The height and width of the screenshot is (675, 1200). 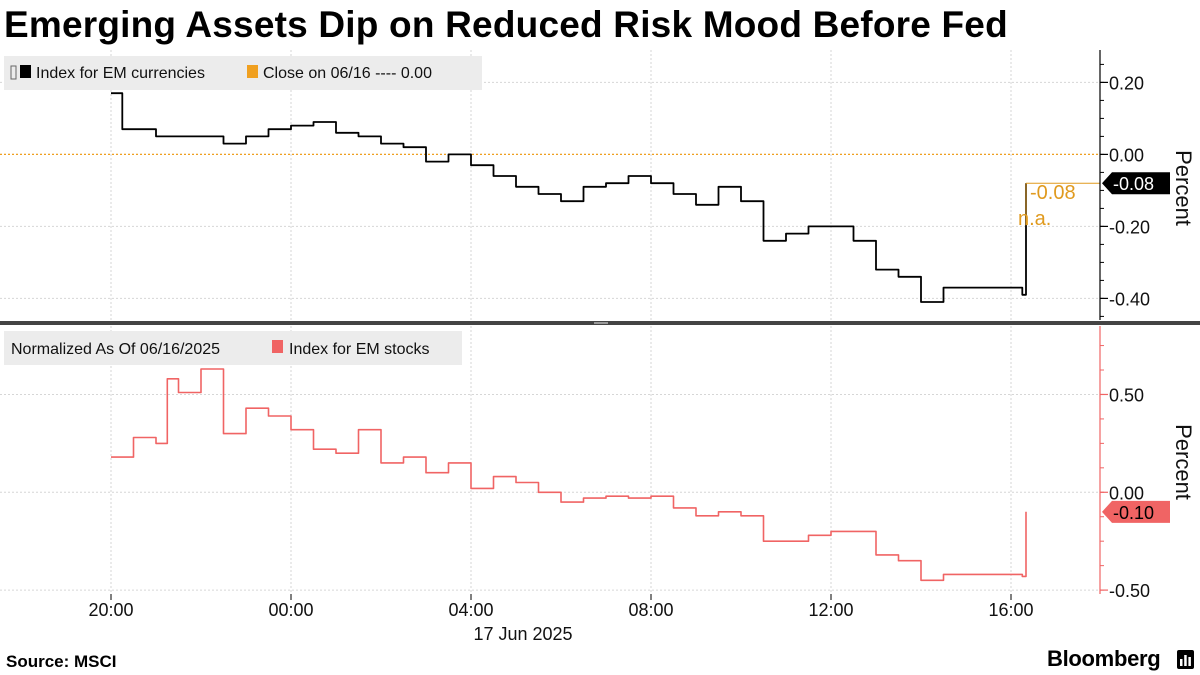 I want to click on currency-y-axis-title: Percent, so click(x=1183, y=188).